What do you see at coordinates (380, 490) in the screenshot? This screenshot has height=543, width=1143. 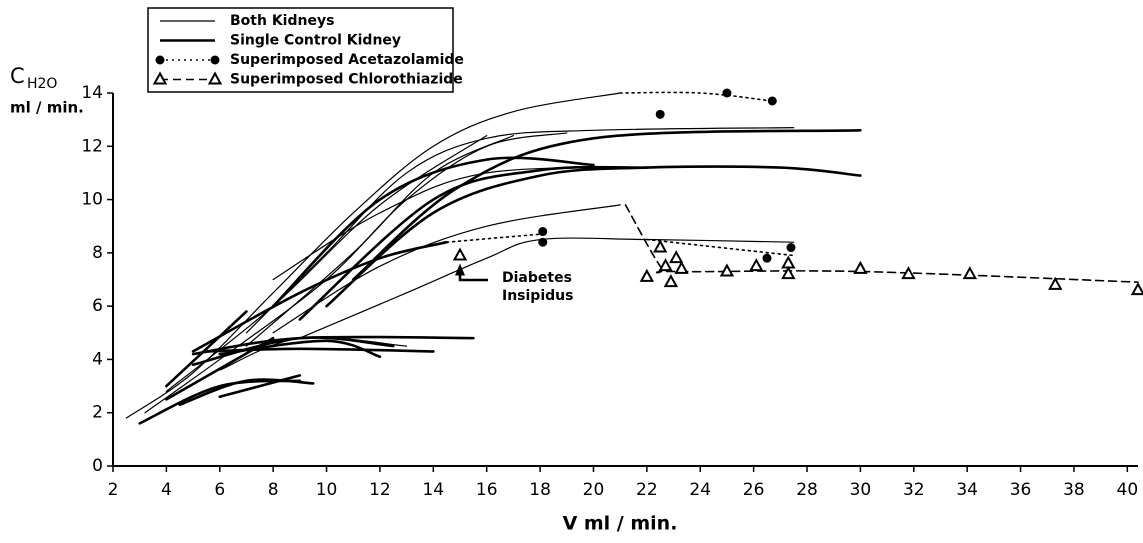 I see `x-tick-label: 12` at bounding box center [380, 490].